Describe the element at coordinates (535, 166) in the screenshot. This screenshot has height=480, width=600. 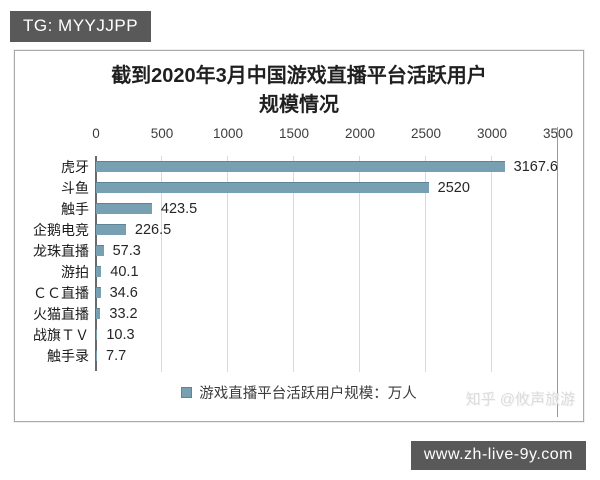
I see `bar-value-label: 3167.6` at that location.